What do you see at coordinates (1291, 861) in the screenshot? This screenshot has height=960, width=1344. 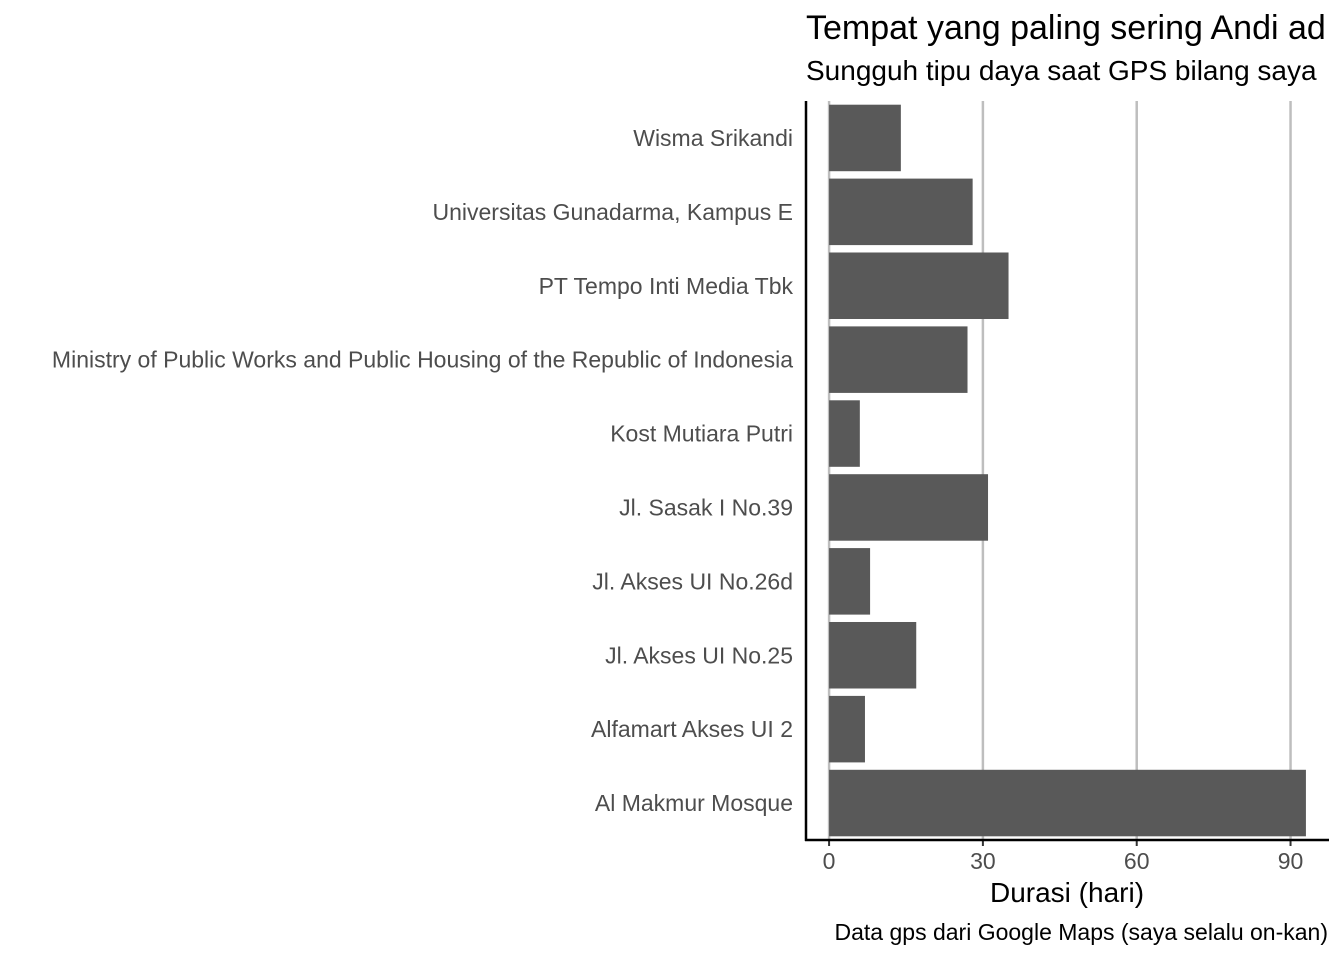 I see `x-tick-label: 90` at bounding box center [1291, 861].